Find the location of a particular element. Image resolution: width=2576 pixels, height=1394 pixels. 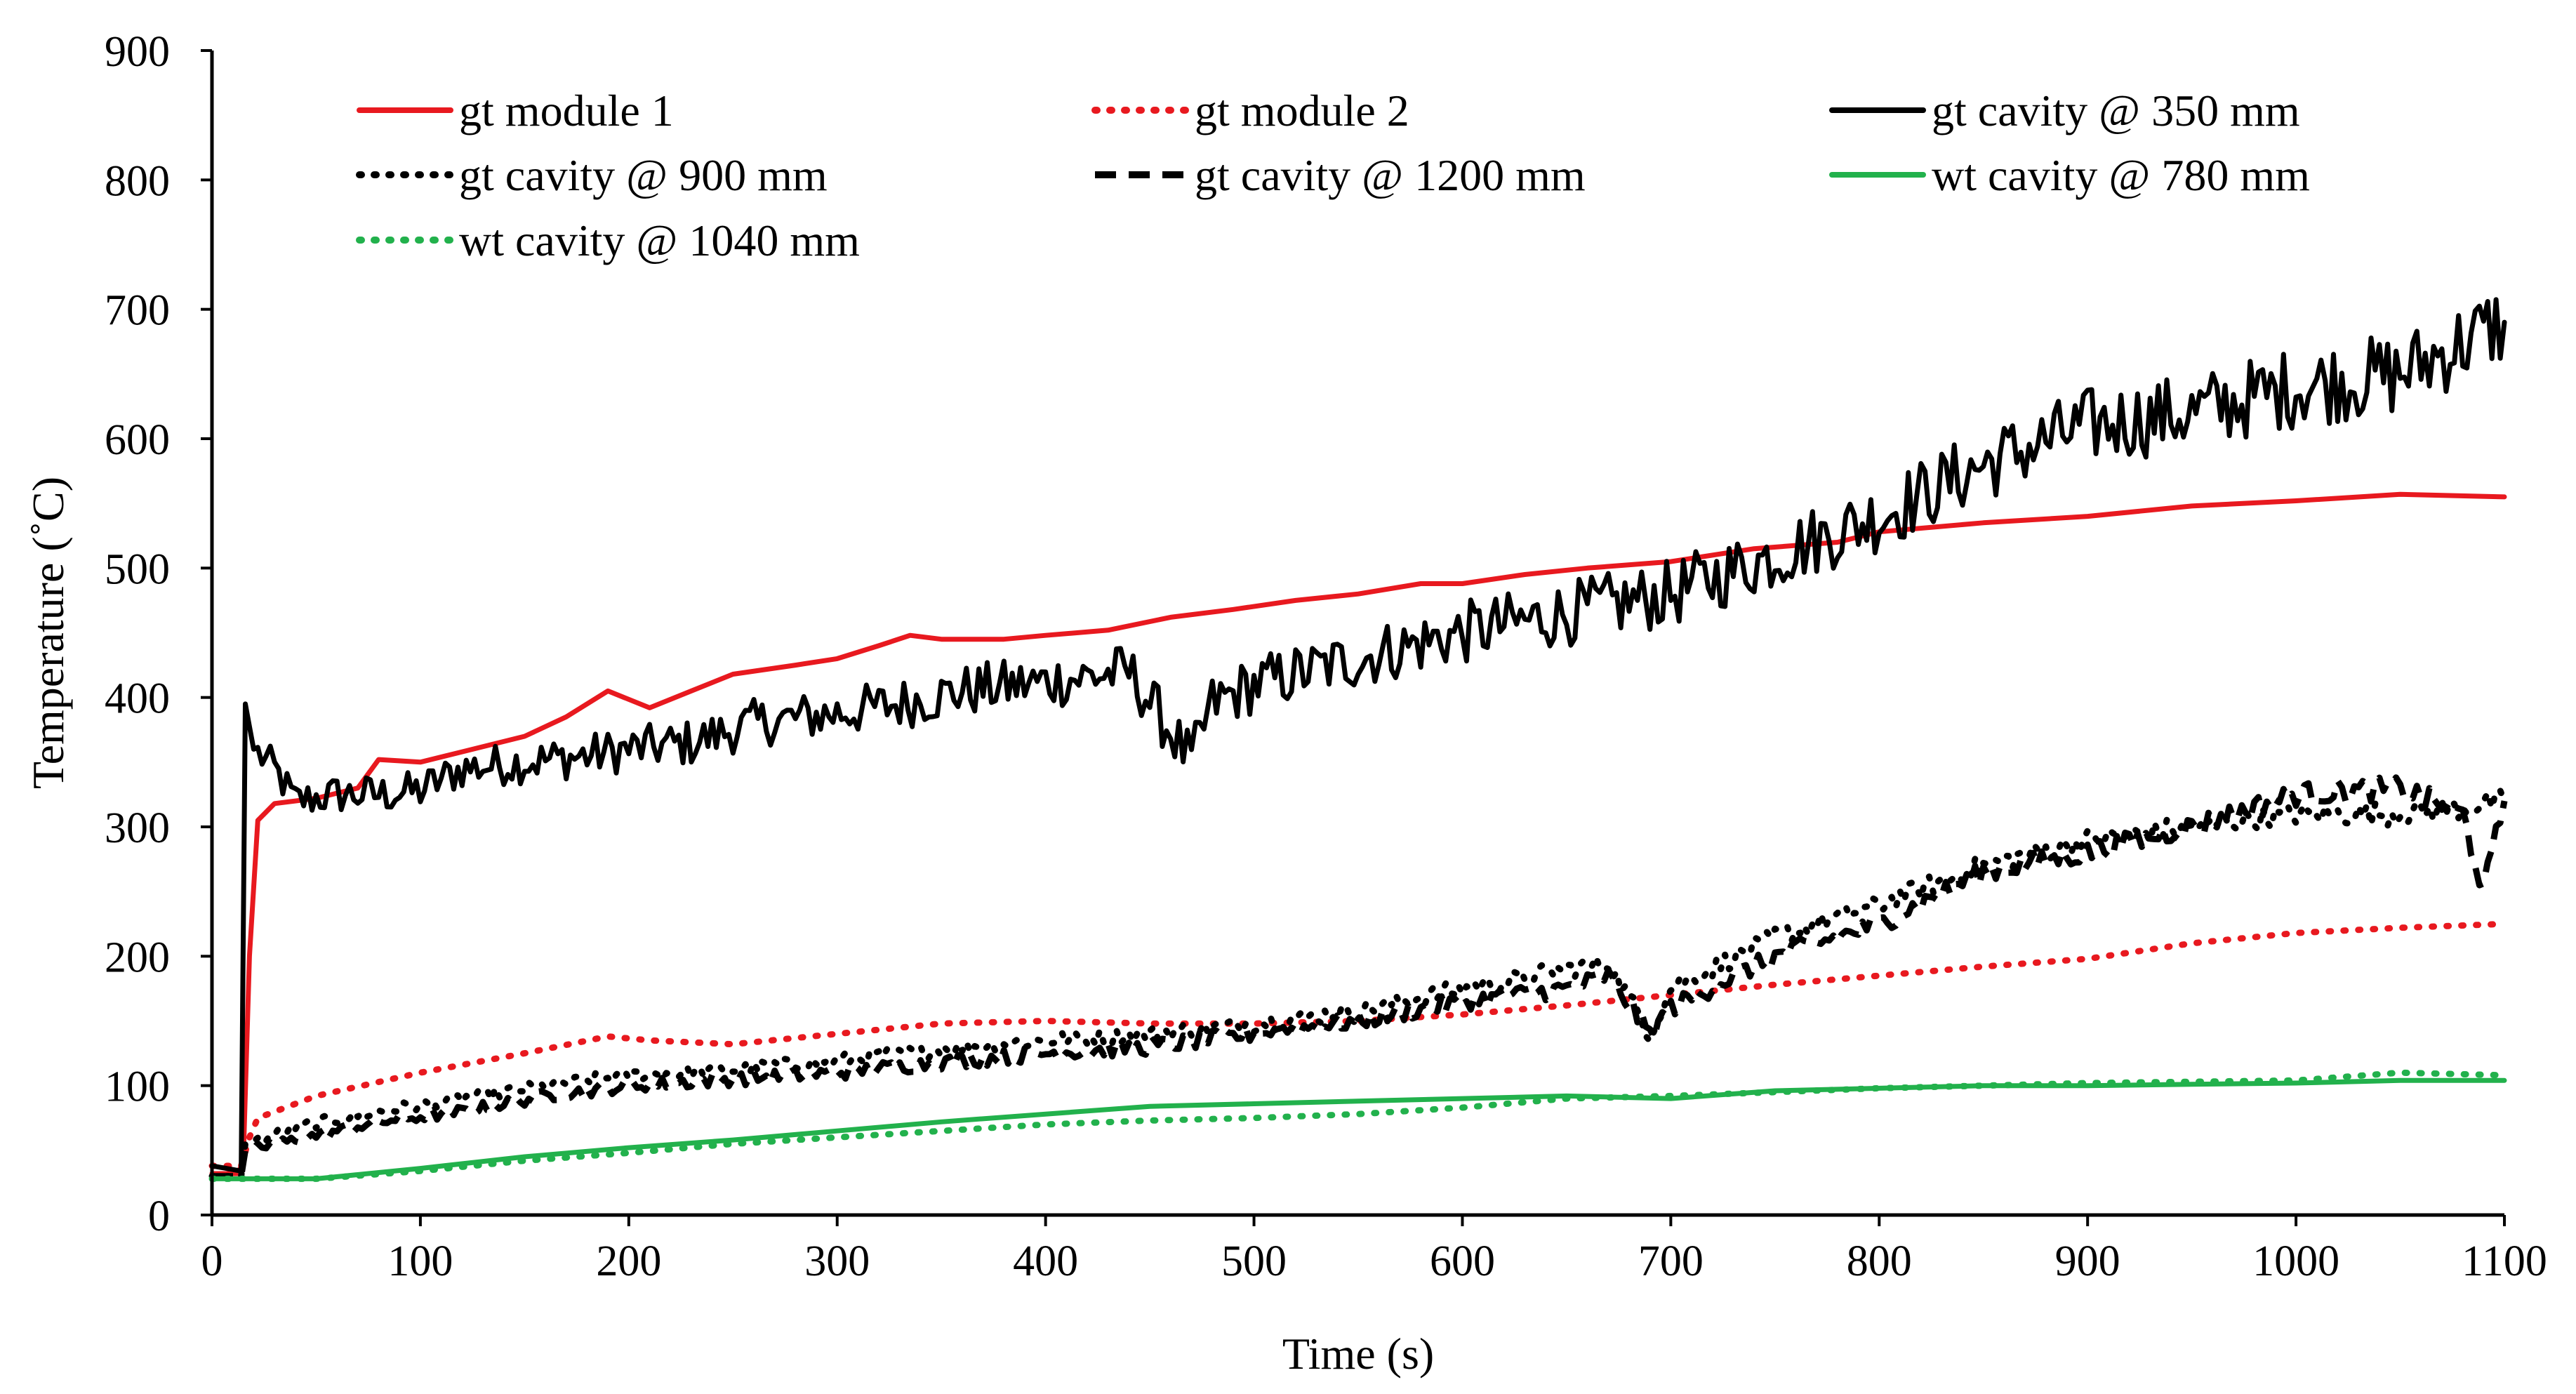

x-tick-label: 700 is located at coordinates (1671, 1261).